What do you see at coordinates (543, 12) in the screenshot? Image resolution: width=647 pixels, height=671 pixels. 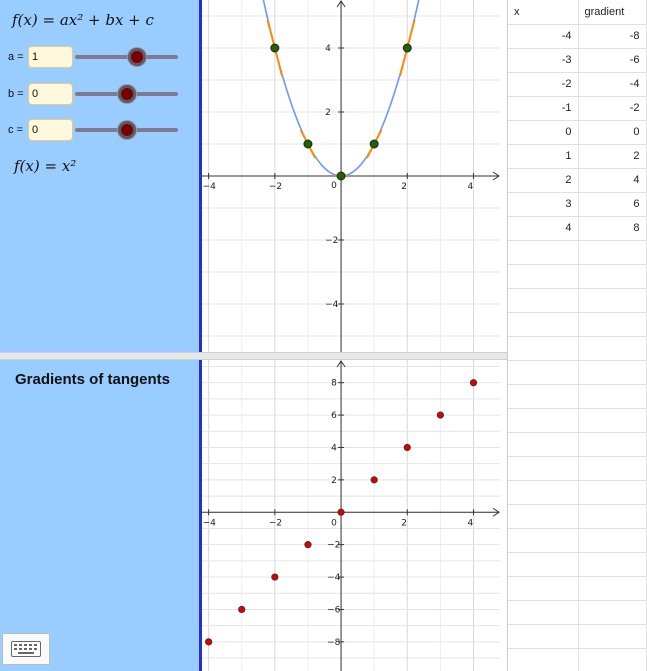 I see `header-x: x` at bounding box center [543, 12].